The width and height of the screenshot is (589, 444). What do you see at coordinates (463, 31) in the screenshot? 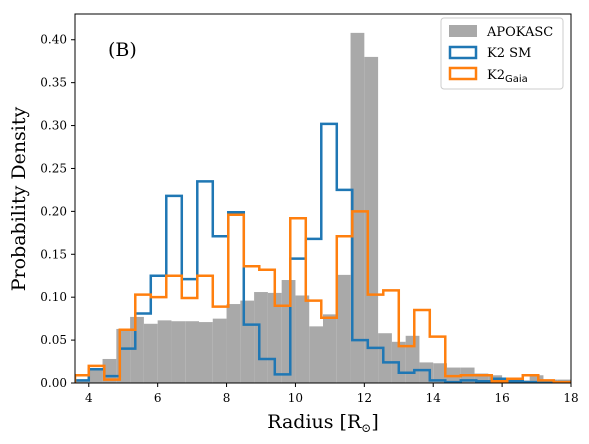
I see `legend-swatch-apokasc` at bounding box center [463, 31].